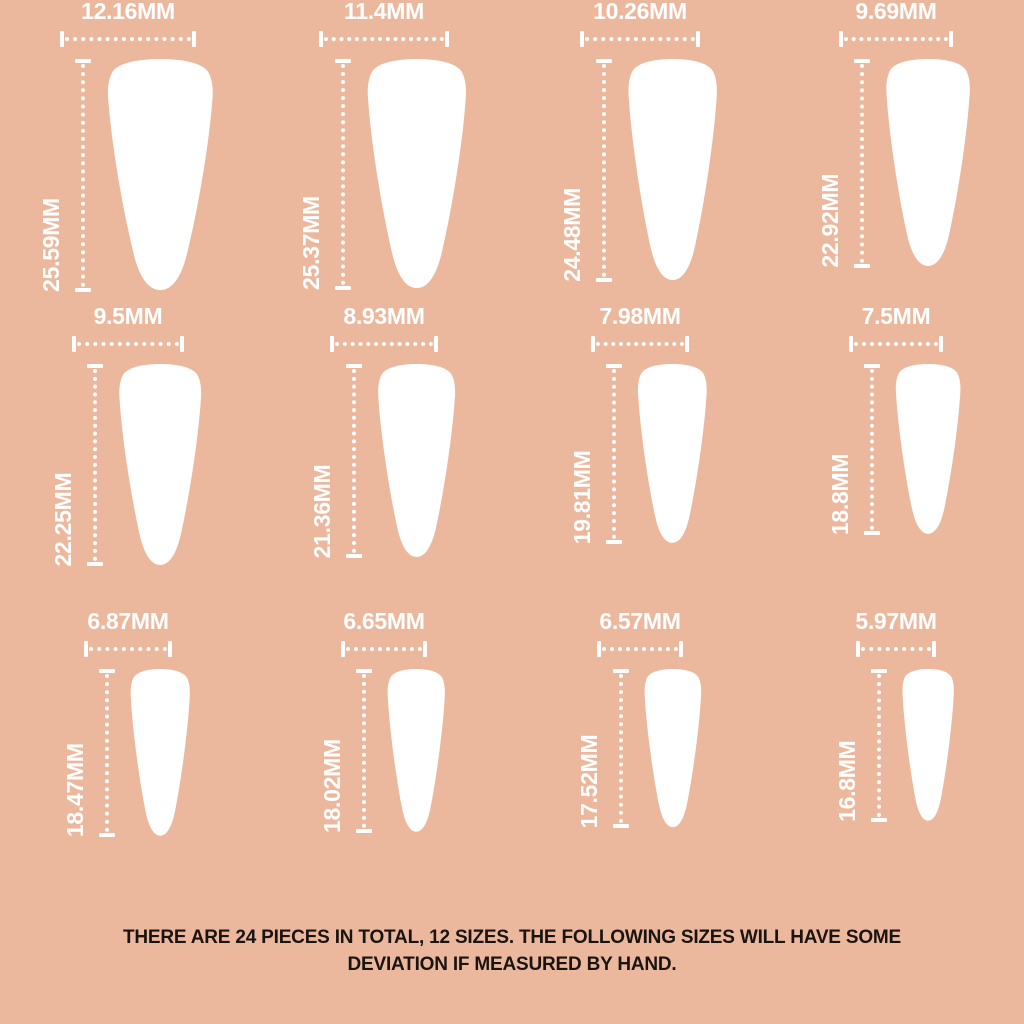 The image size is (1024, 1024). Describe the element at coordinates (571, 234) in the screenshot. I see `nail-height-label: 24.48MM` at that location.